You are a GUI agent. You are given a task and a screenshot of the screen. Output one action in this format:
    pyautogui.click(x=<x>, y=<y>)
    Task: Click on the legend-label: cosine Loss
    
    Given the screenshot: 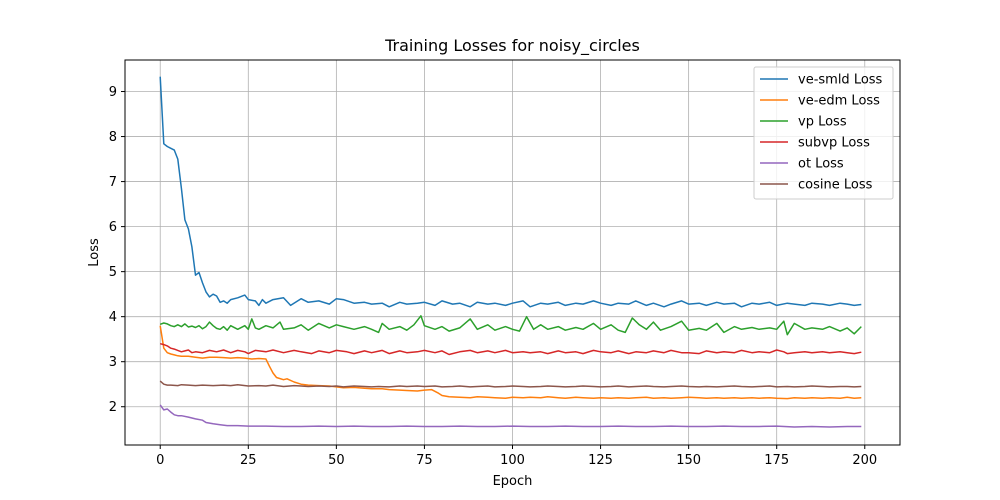 What is the action you would take?
    pyautogui.click(x=835, y=185)
    